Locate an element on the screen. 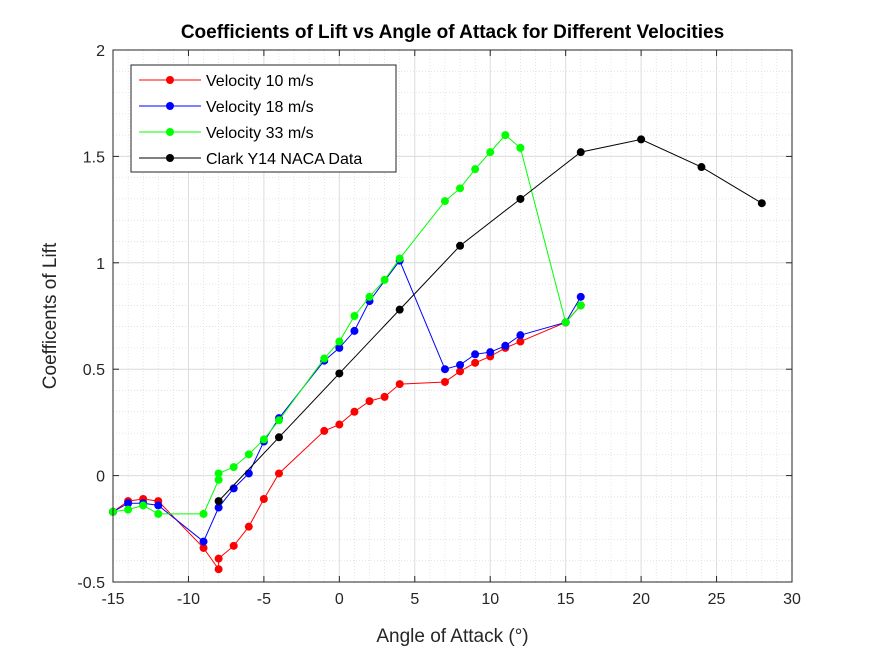 This screenshot has width=875, height=656. x-tick-label: 15 is located at coordinates (566, 599).